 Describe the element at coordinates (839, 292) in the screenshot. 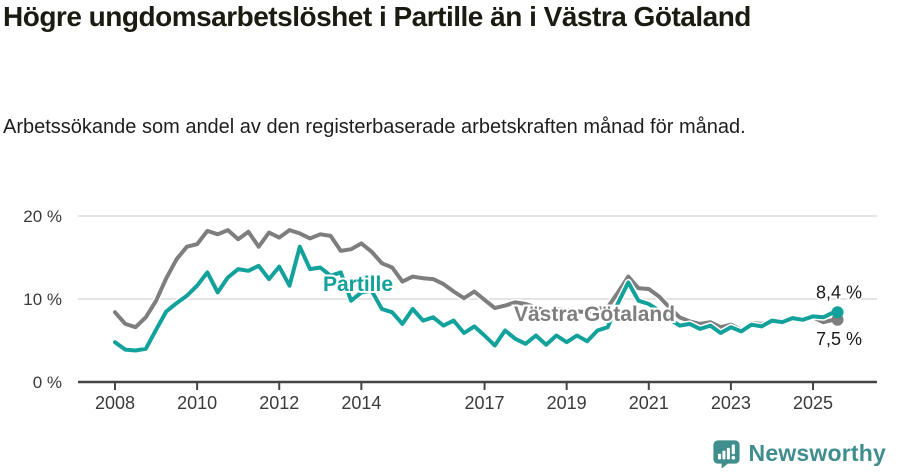

I see `end-value-label-partille: 8,4 %` at that location.